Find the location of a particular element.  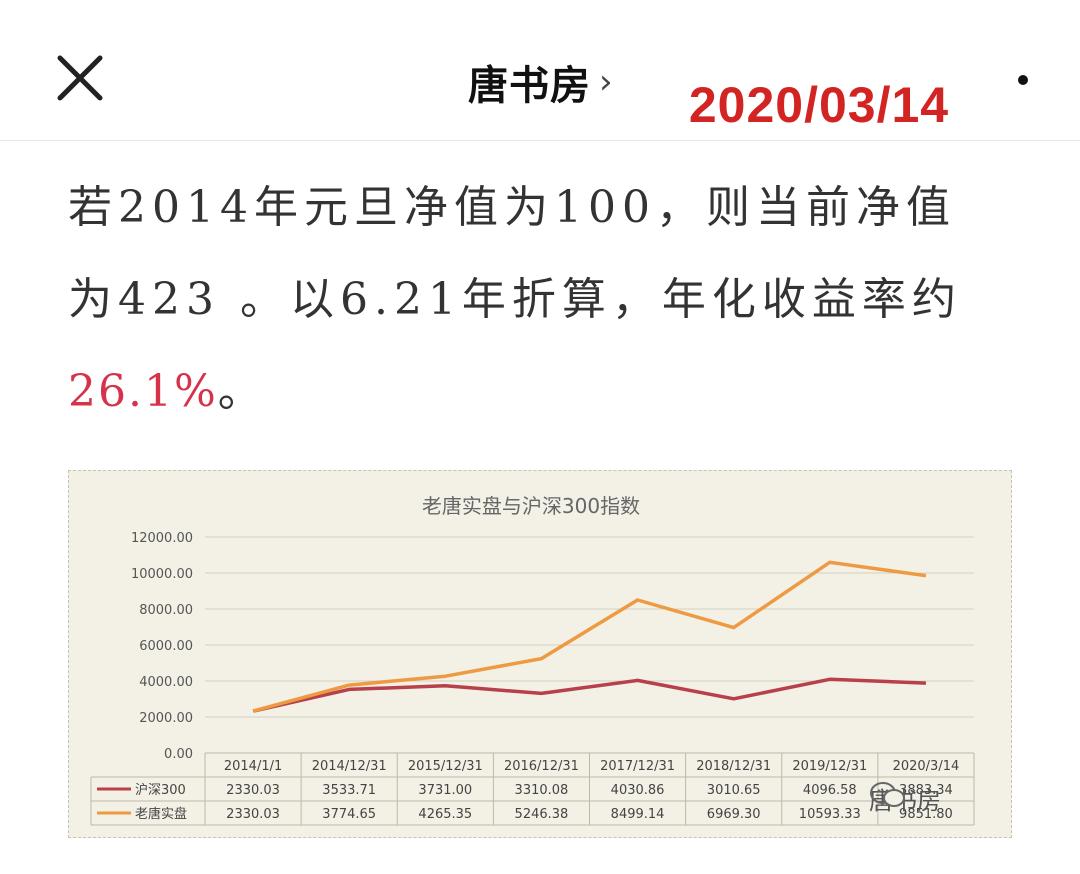

x-category-label: 2015/12/31 is located at coordinates (445, 766).